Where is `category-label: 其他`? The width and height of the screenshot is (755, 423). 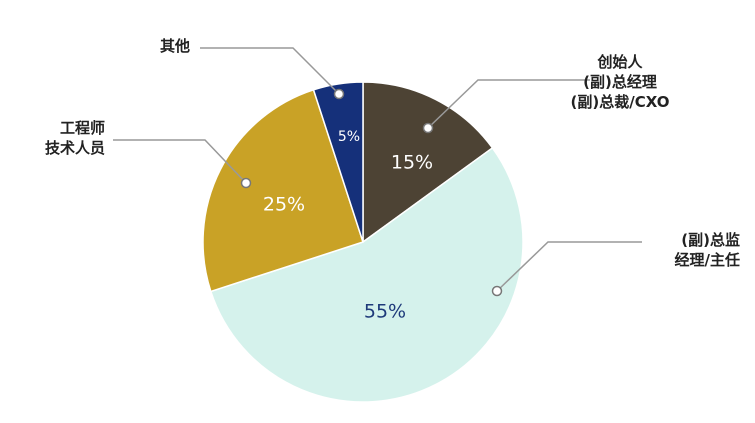
category-label: 其他 is located at coordinates (174, 46).